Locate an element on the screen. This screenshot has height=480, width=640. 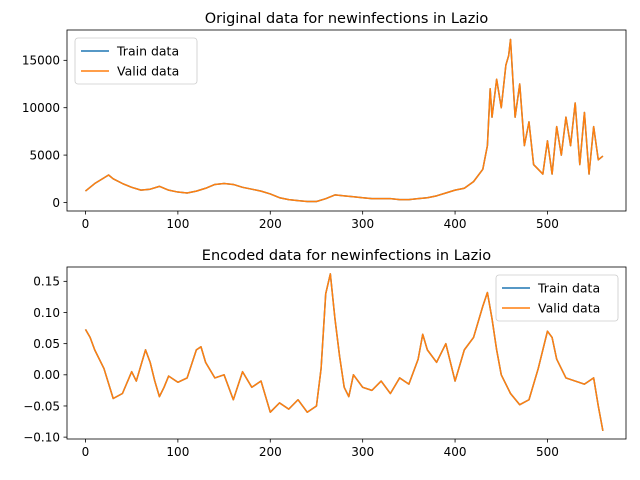
y-tick-label: 0.10 is located at coordinates (46, 313).